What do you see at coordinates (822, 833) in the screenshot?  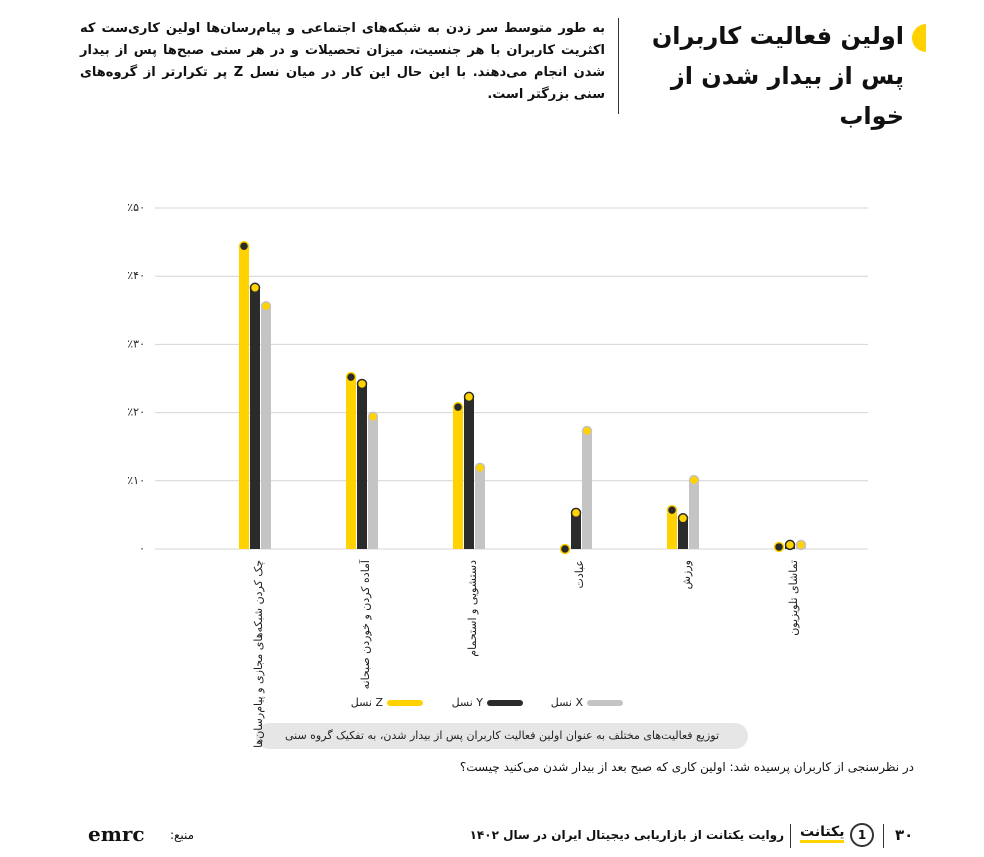 I see `logo: یکتانت` at bounding box center [822, 833].